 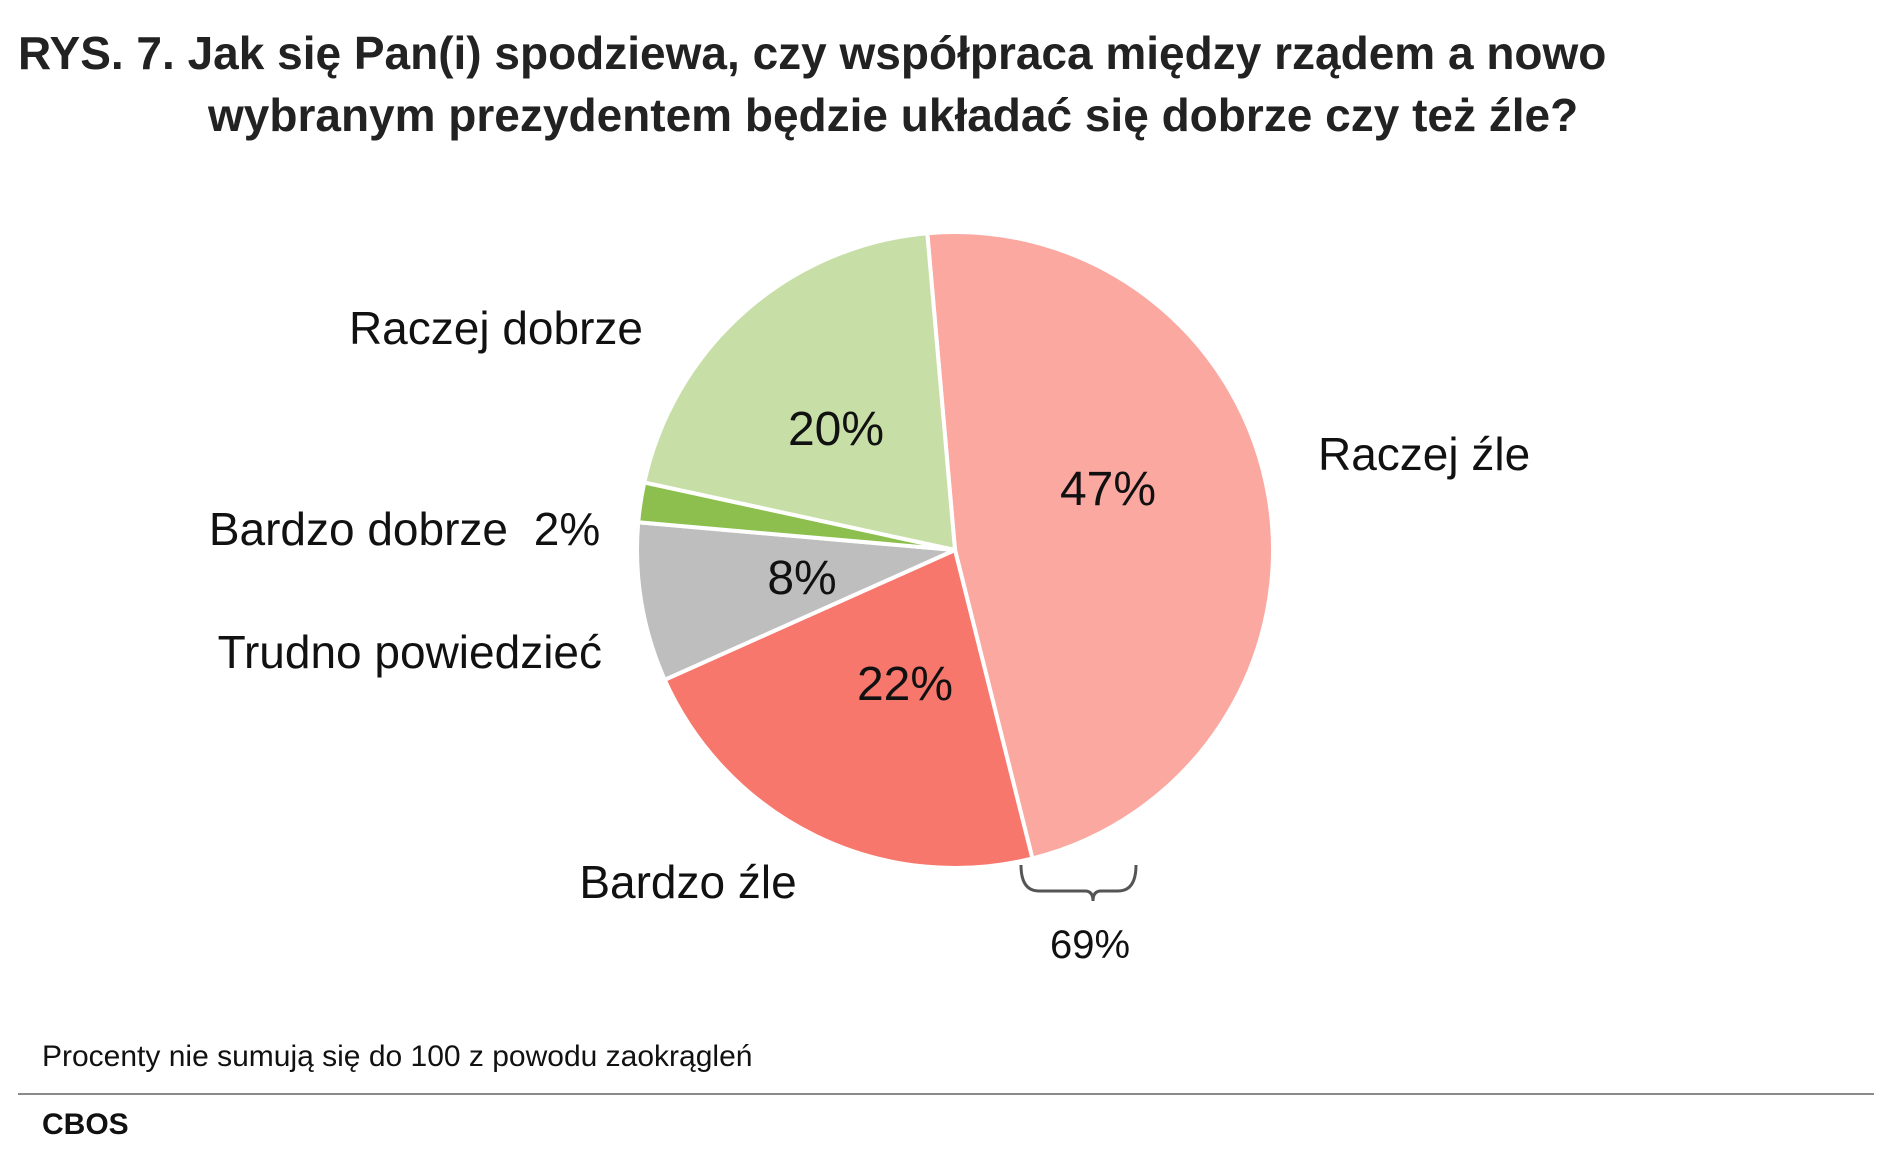 I want to click on data-label-bardzo-zle: 22%, so click(x=905, y=684).